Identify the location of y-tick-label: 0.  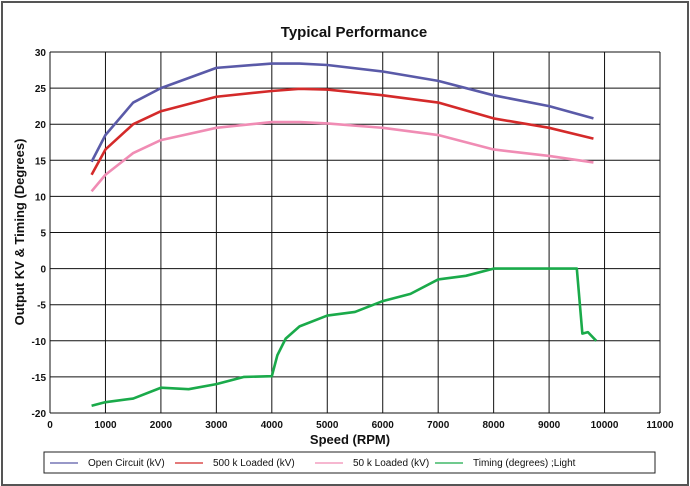
(43, 270).